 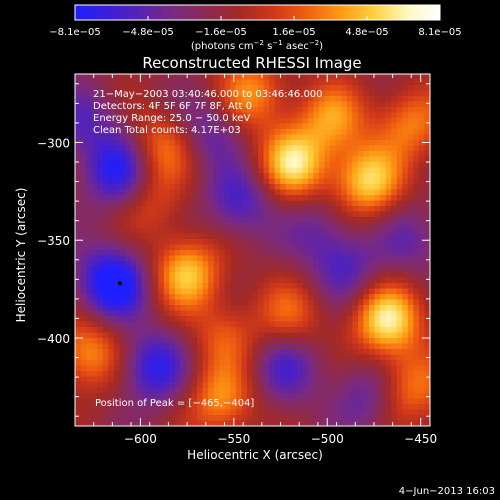 What do you see at coordinates (53, 143) in the screenshot?
I see `y-tick-label: −300` at bounding box center [53, 143].